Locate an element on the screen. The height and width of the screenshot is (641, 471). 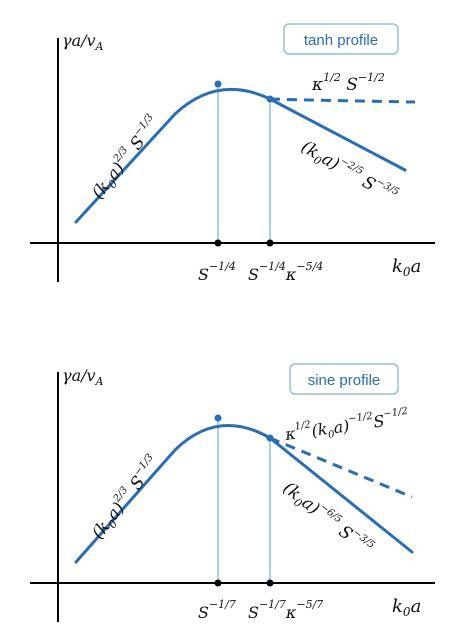
tick-1-label: S−1/4 is located at coordinates (217, 272).